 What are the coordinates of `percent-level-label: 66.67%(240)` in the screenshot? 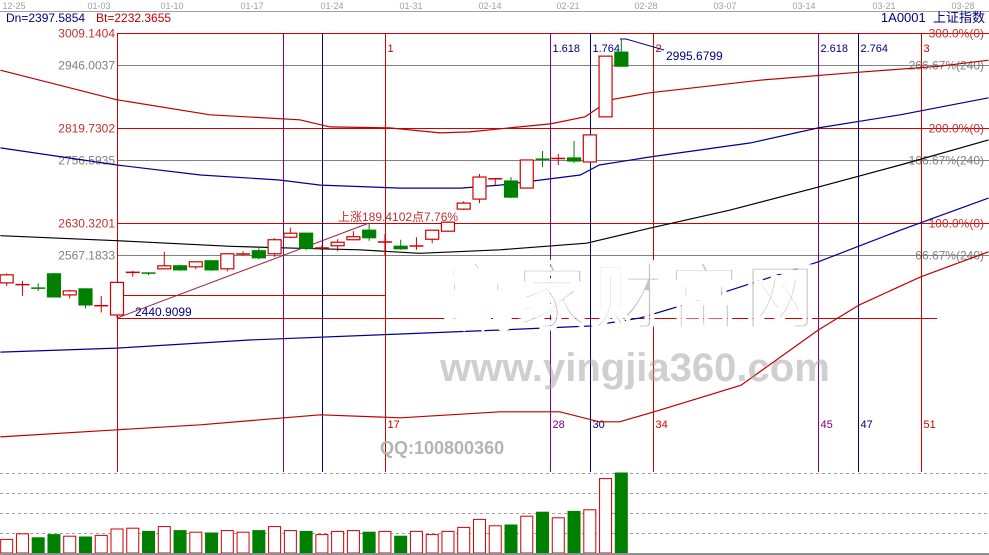 It's located at (949, 256).